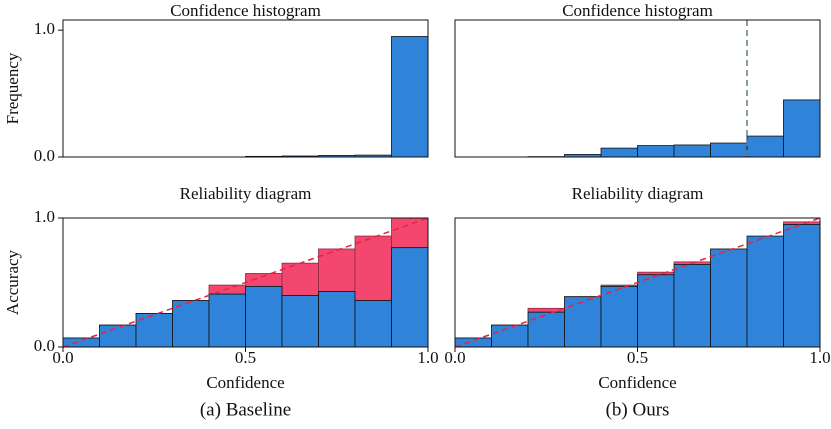  I want to click on y-axis-label: Frequency, so click(12, 88).